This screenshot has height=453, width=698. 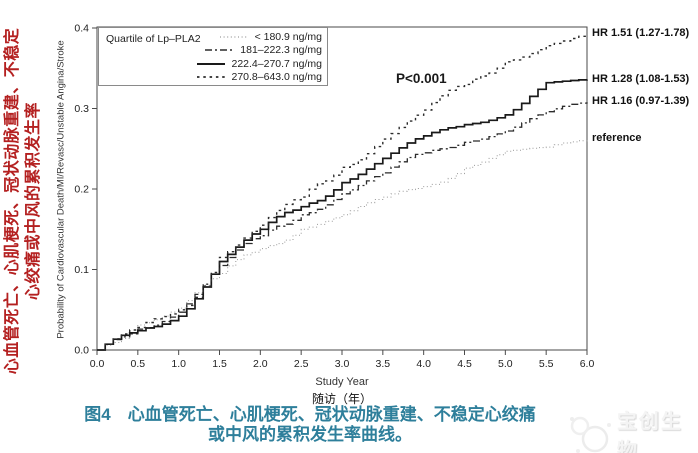 I want to click on legend-item: < 180.9 ng/mg, so click(x=259, y=37).